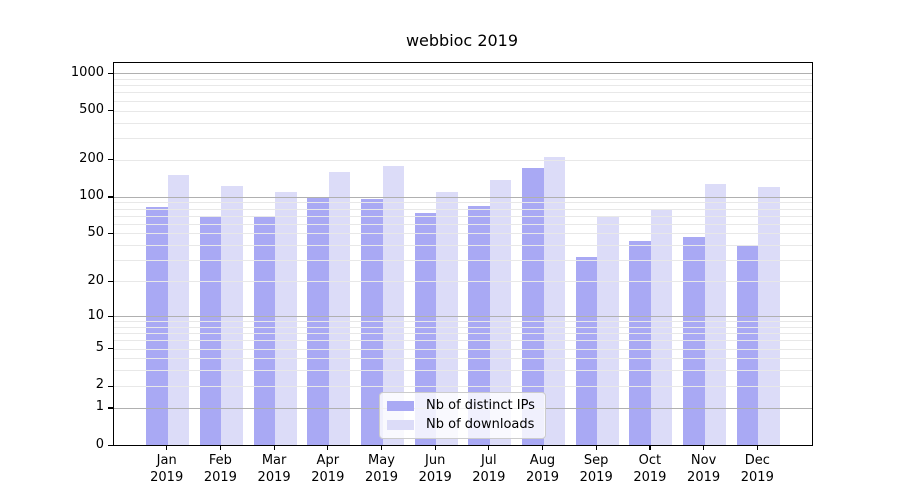 Image resolution: width=900 pixels, height=500 pixels. Describe the element at coordinates (533, 306) in the screenshot. I see `bar-distinct-ips-aug` at that location.